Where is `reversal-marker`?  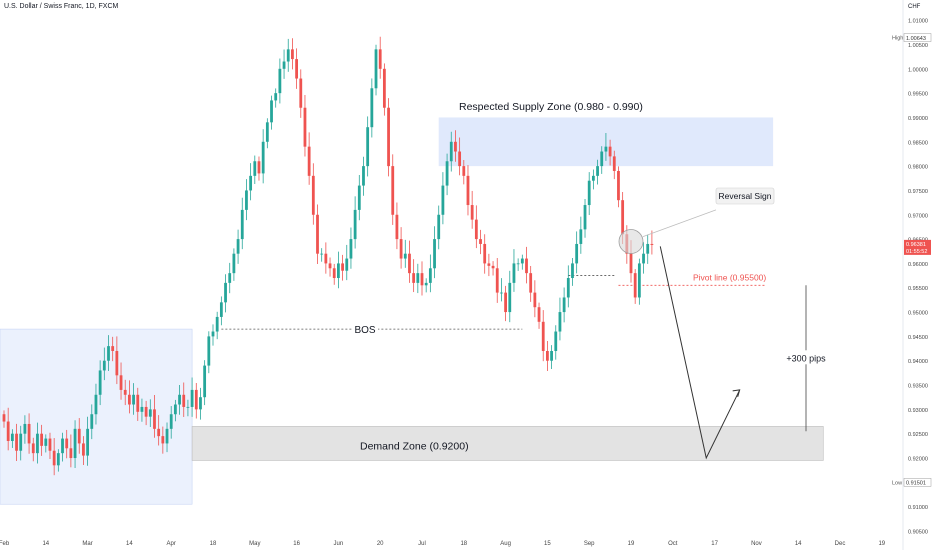
reversal-marker is located at coordinates (631, 241).